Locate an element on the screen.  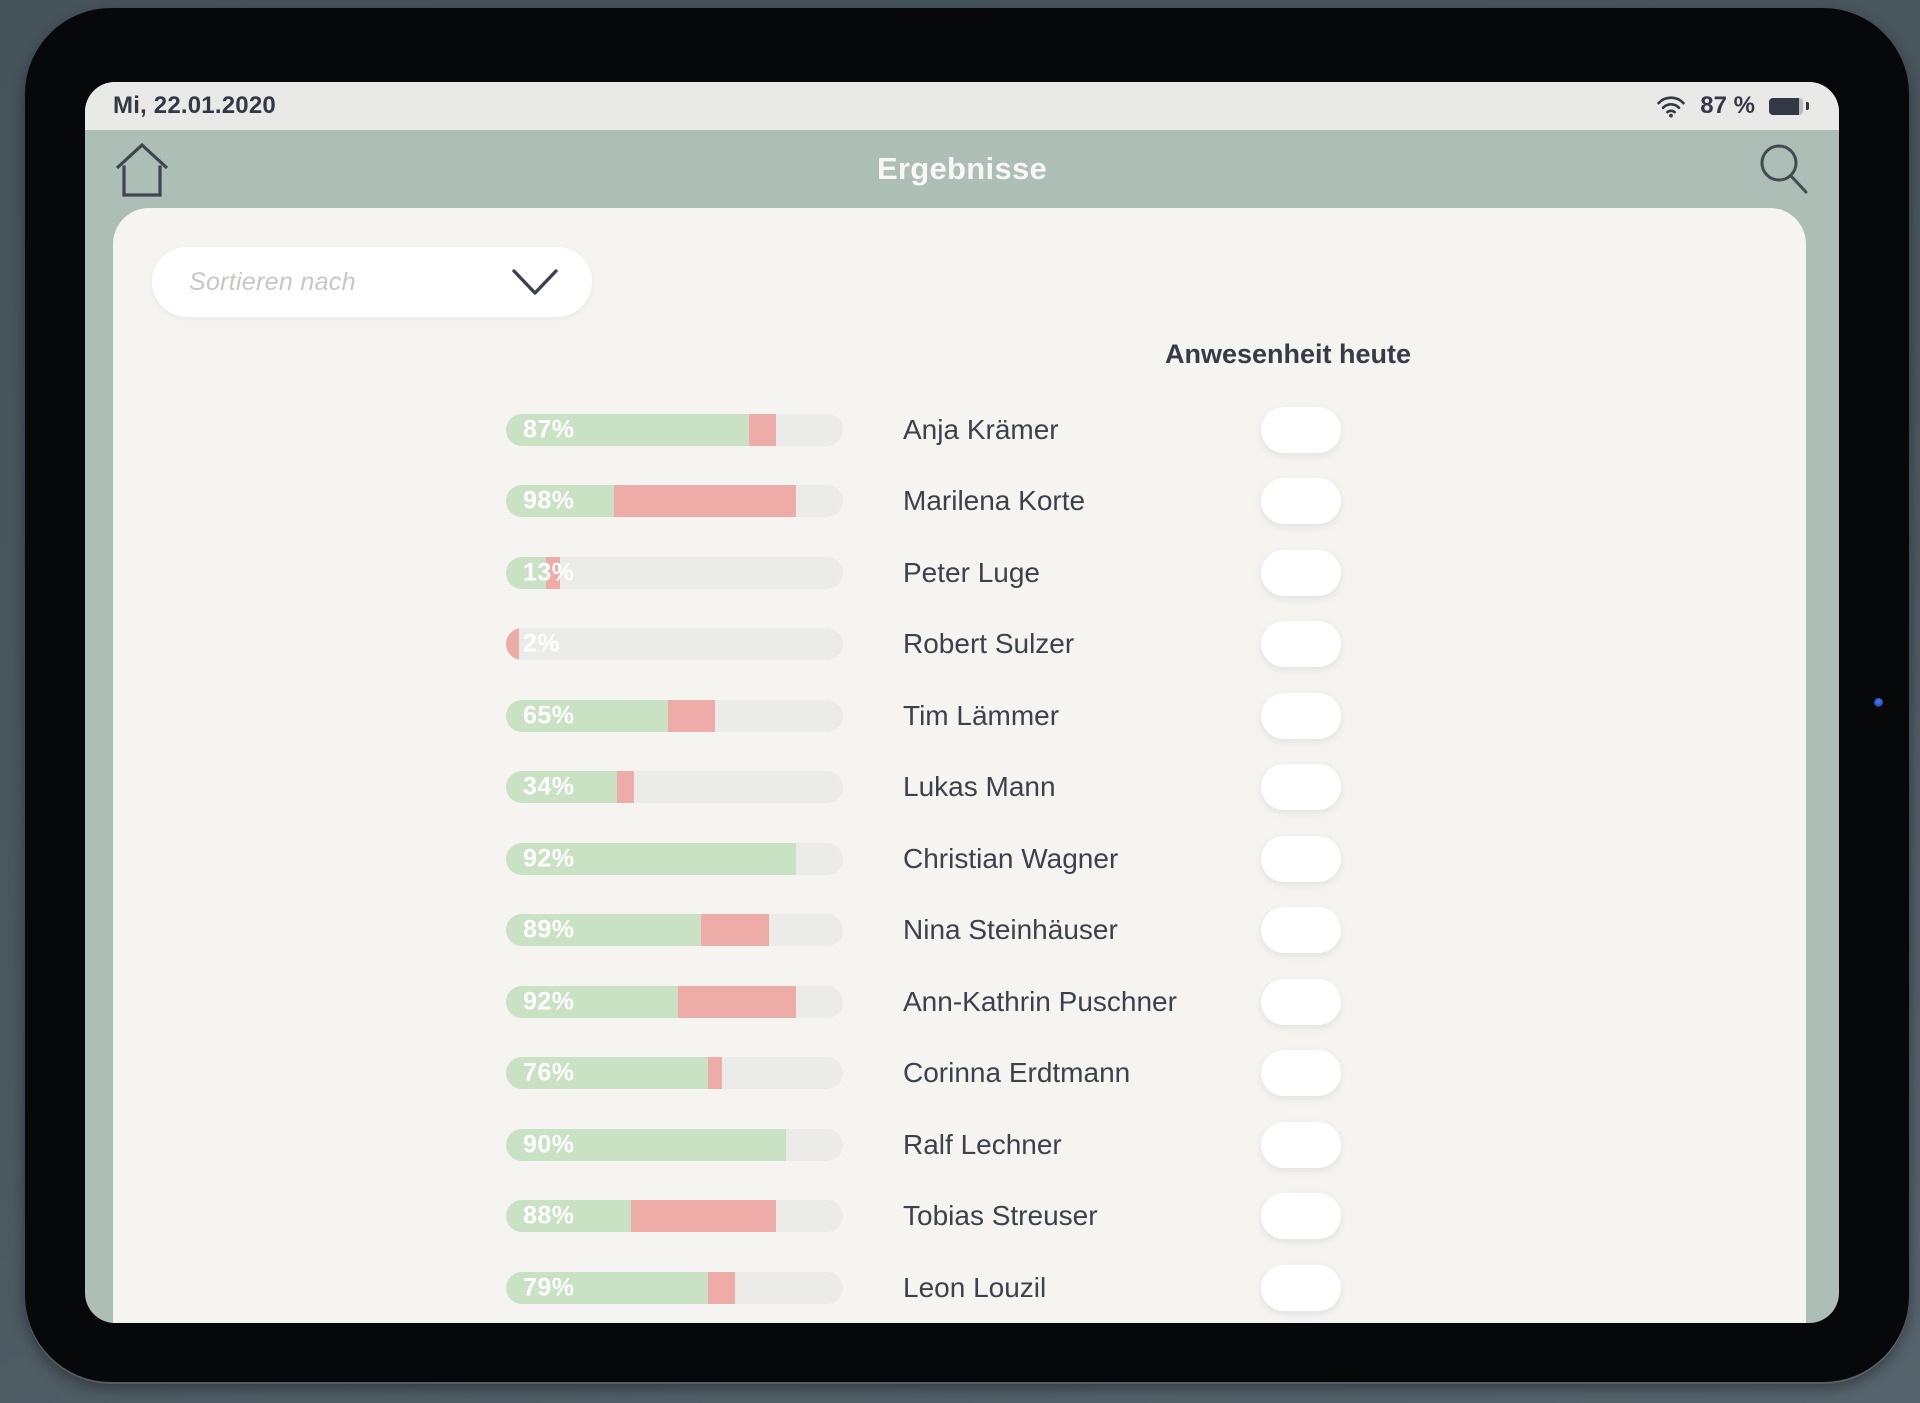
score-bar: 2% is located at coordinates (674, 644).